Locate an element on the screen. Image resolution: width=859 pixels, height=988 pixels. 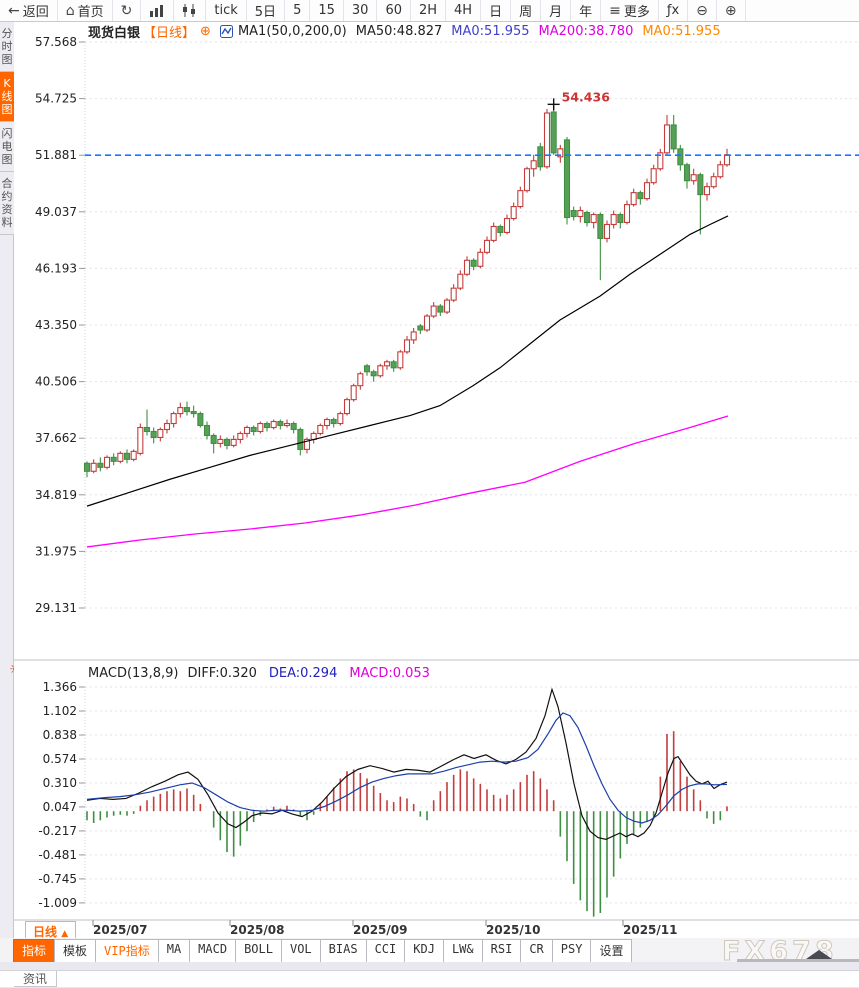
toolbar-period-year-button: 年 is located at coordinates (586, 10).